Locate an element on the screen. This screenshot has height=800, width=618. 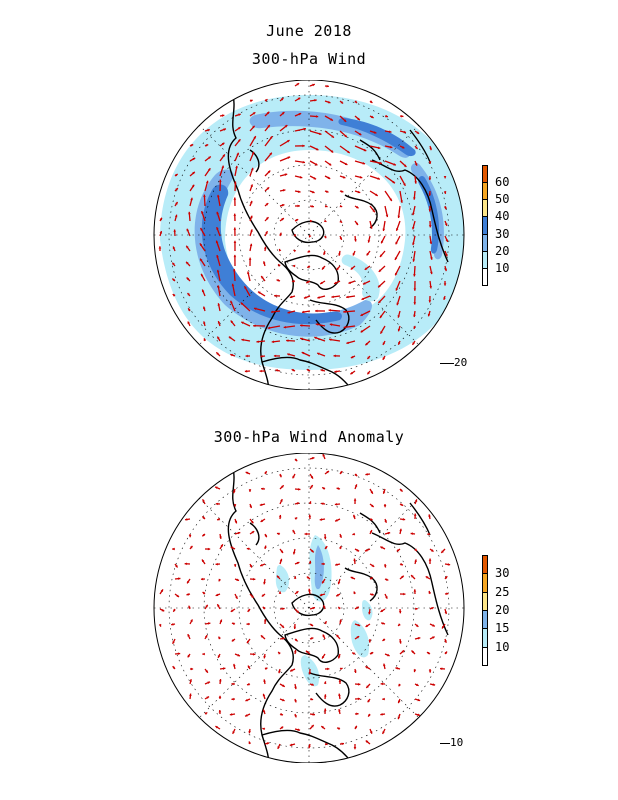
colorbar-label: 15 is located at coordinates (502, 628).